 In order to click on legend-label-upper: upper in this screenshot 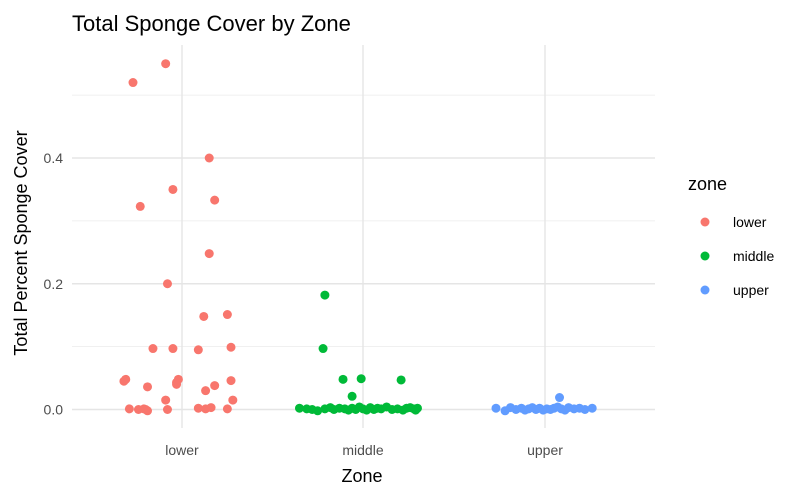, I will do `click(751, 290)`.